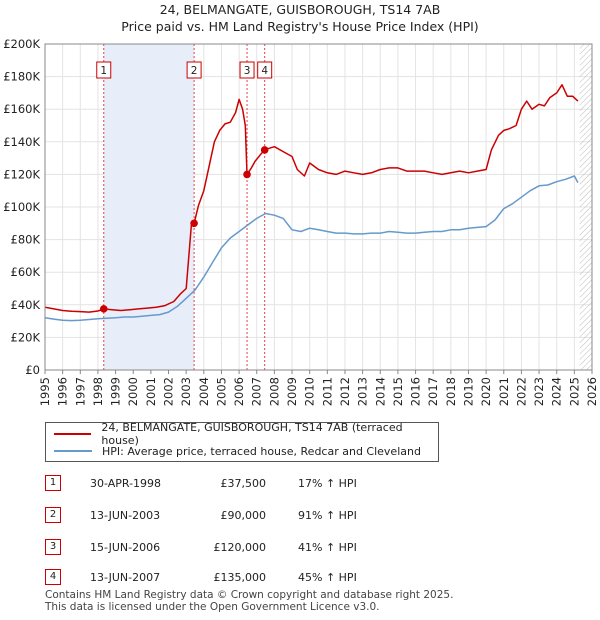  Describe the element at coordinates (433, 391) in the screenshot. I see `x-tick-label: 2017` at that location.